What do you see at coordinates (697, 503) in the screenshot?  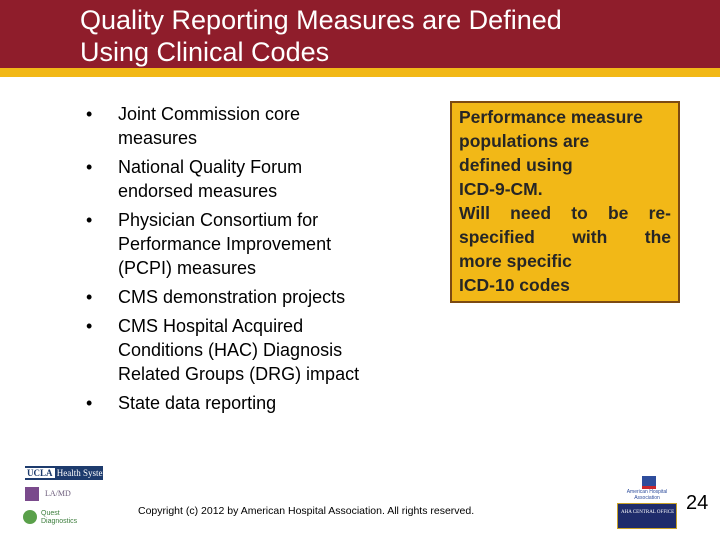 I see `slide-number: 24` at bounding box center [697, 503].